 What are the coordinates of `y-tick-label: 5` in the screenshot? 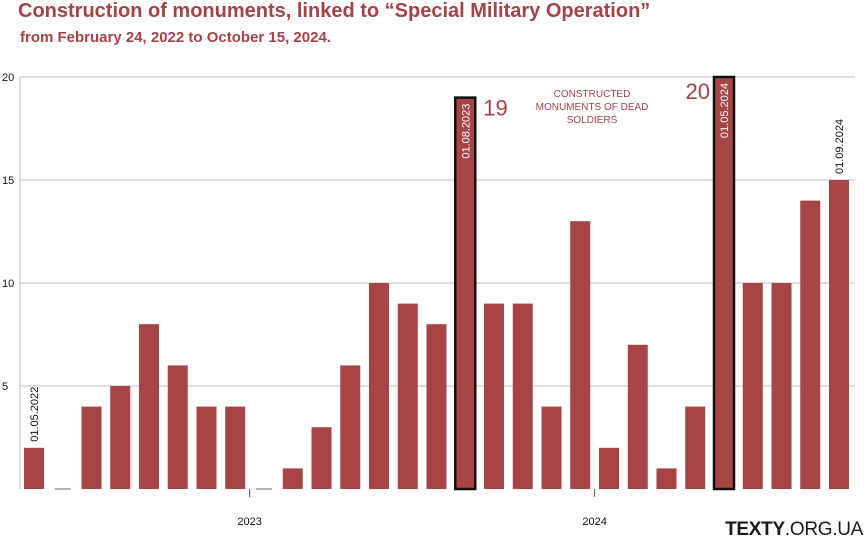 It's located at (5, 387).